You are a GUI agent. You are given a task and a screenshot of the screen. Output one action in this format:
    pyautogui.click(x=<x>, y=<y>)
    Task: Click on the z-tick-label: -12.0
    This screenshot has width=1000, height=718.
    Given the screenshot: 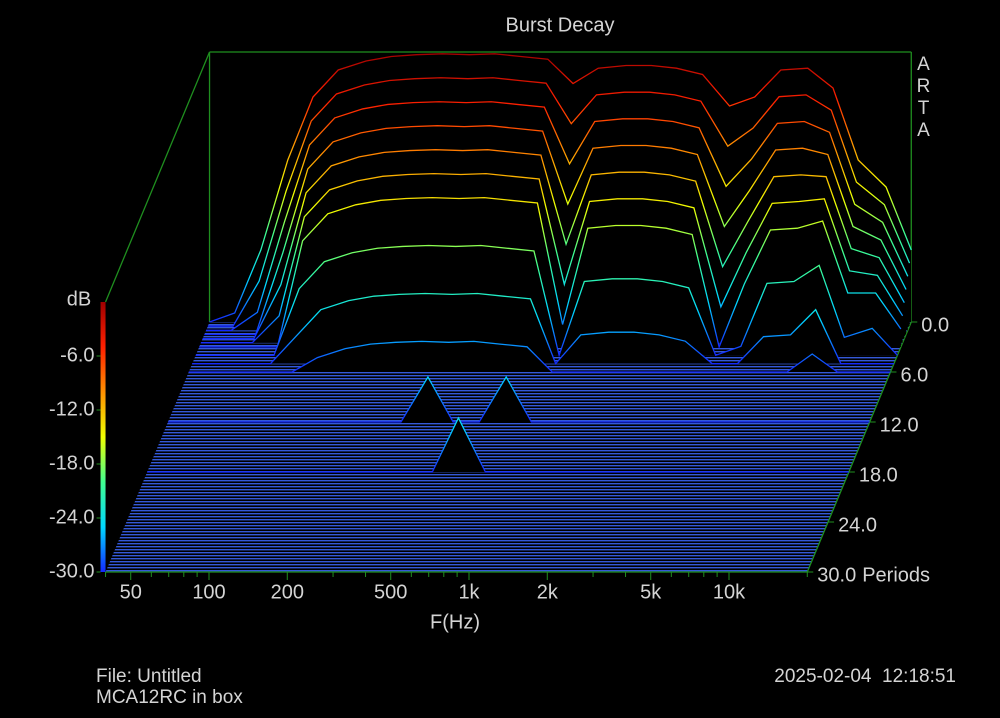 What is the action you would take?
    pyautogui.click(x=72, y=409)
    